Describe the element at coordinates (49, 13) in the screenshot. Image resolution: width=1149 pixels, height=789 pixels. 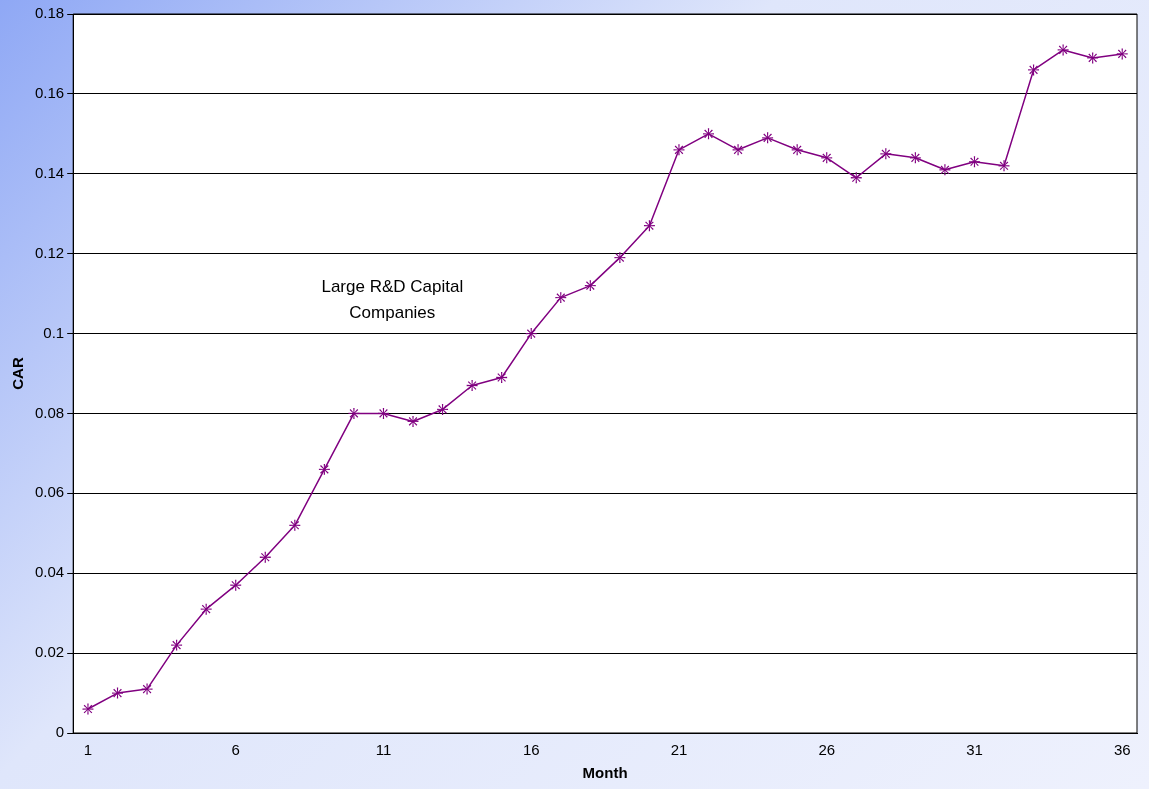
I see `y-tick-label: 0.18` at that location.